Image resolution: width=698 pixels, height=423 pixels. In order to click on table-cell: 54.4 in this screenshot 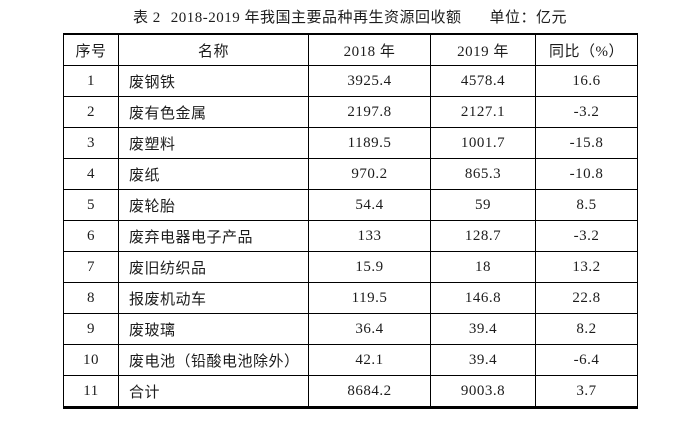, I will do `click(369, 205)`.